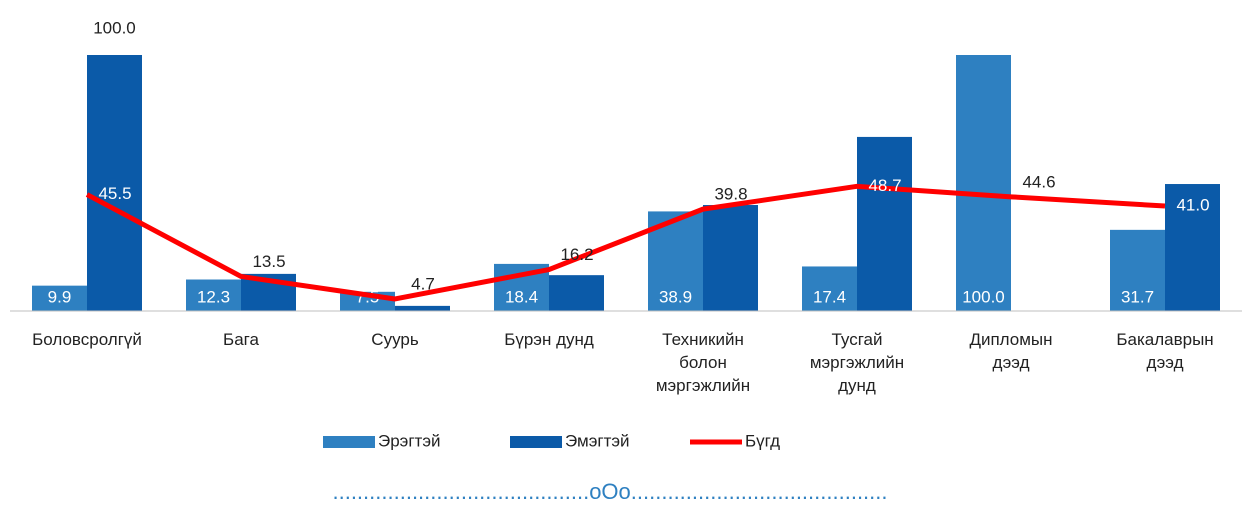 The width and height of the screenshot is (1249, 511). Describe the element at coordinates (829, 296) in the screenshot. I see `data-label: 17.4` at that location.